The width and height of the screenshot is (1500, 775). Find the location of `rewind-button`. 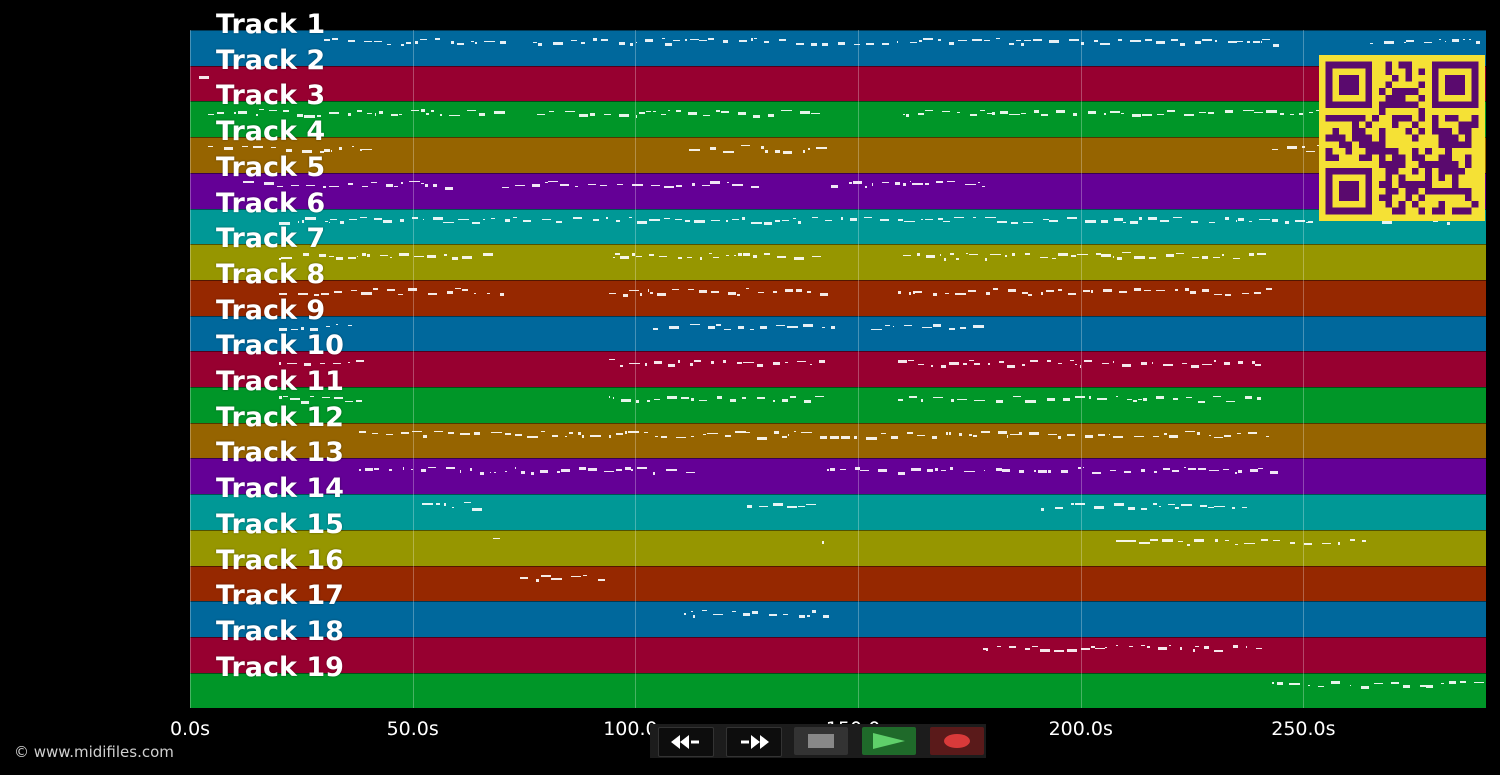

rewind-button is located at coordinates (686, 742).